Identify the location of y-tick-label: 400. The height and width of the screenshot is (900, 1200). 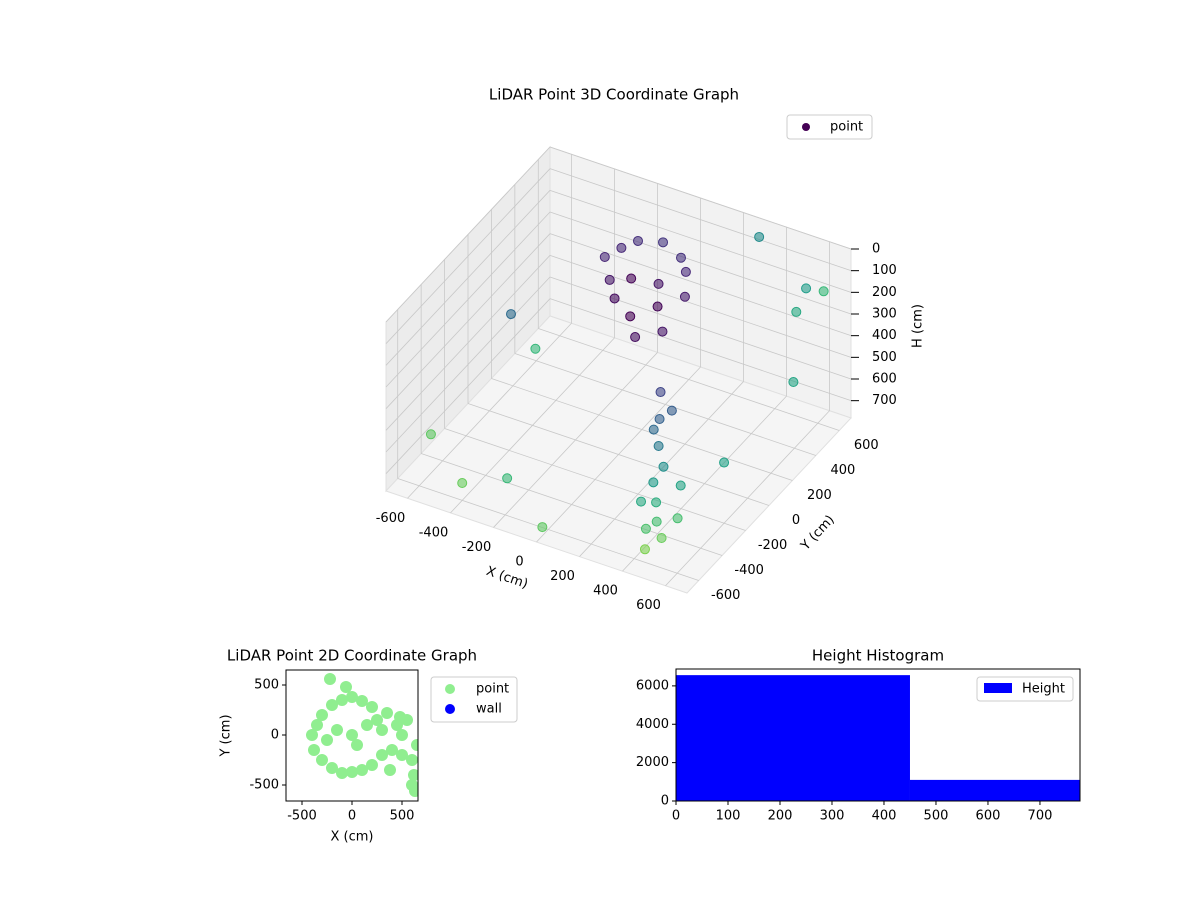
(842, 470).